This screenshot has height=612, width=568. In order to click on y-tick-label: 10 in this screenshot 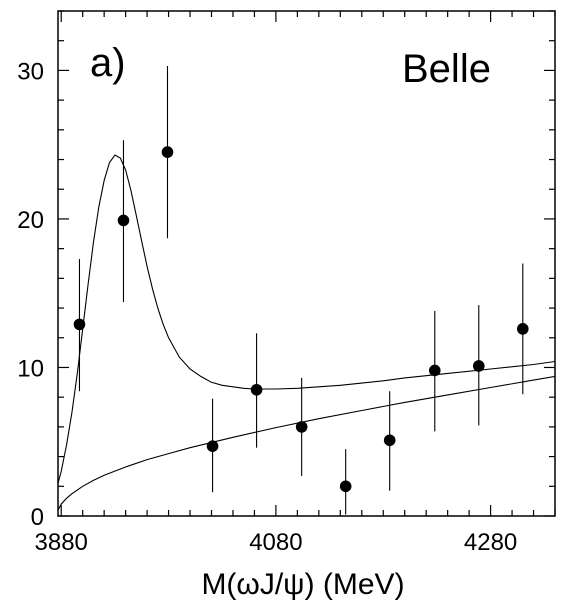, I will do `click(30, 368)`.